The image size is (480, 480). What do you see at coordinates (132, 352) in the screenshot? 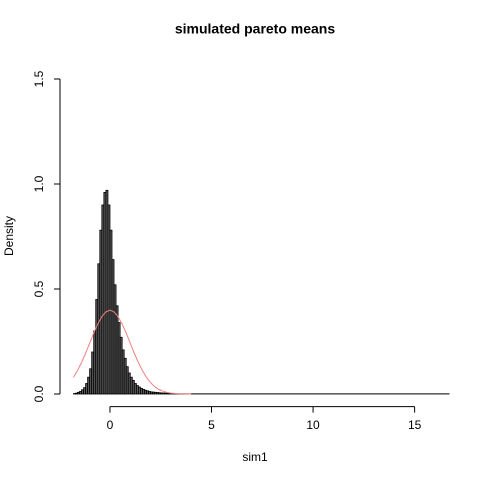
I see `density-curve` at bounding box center [132, 352].